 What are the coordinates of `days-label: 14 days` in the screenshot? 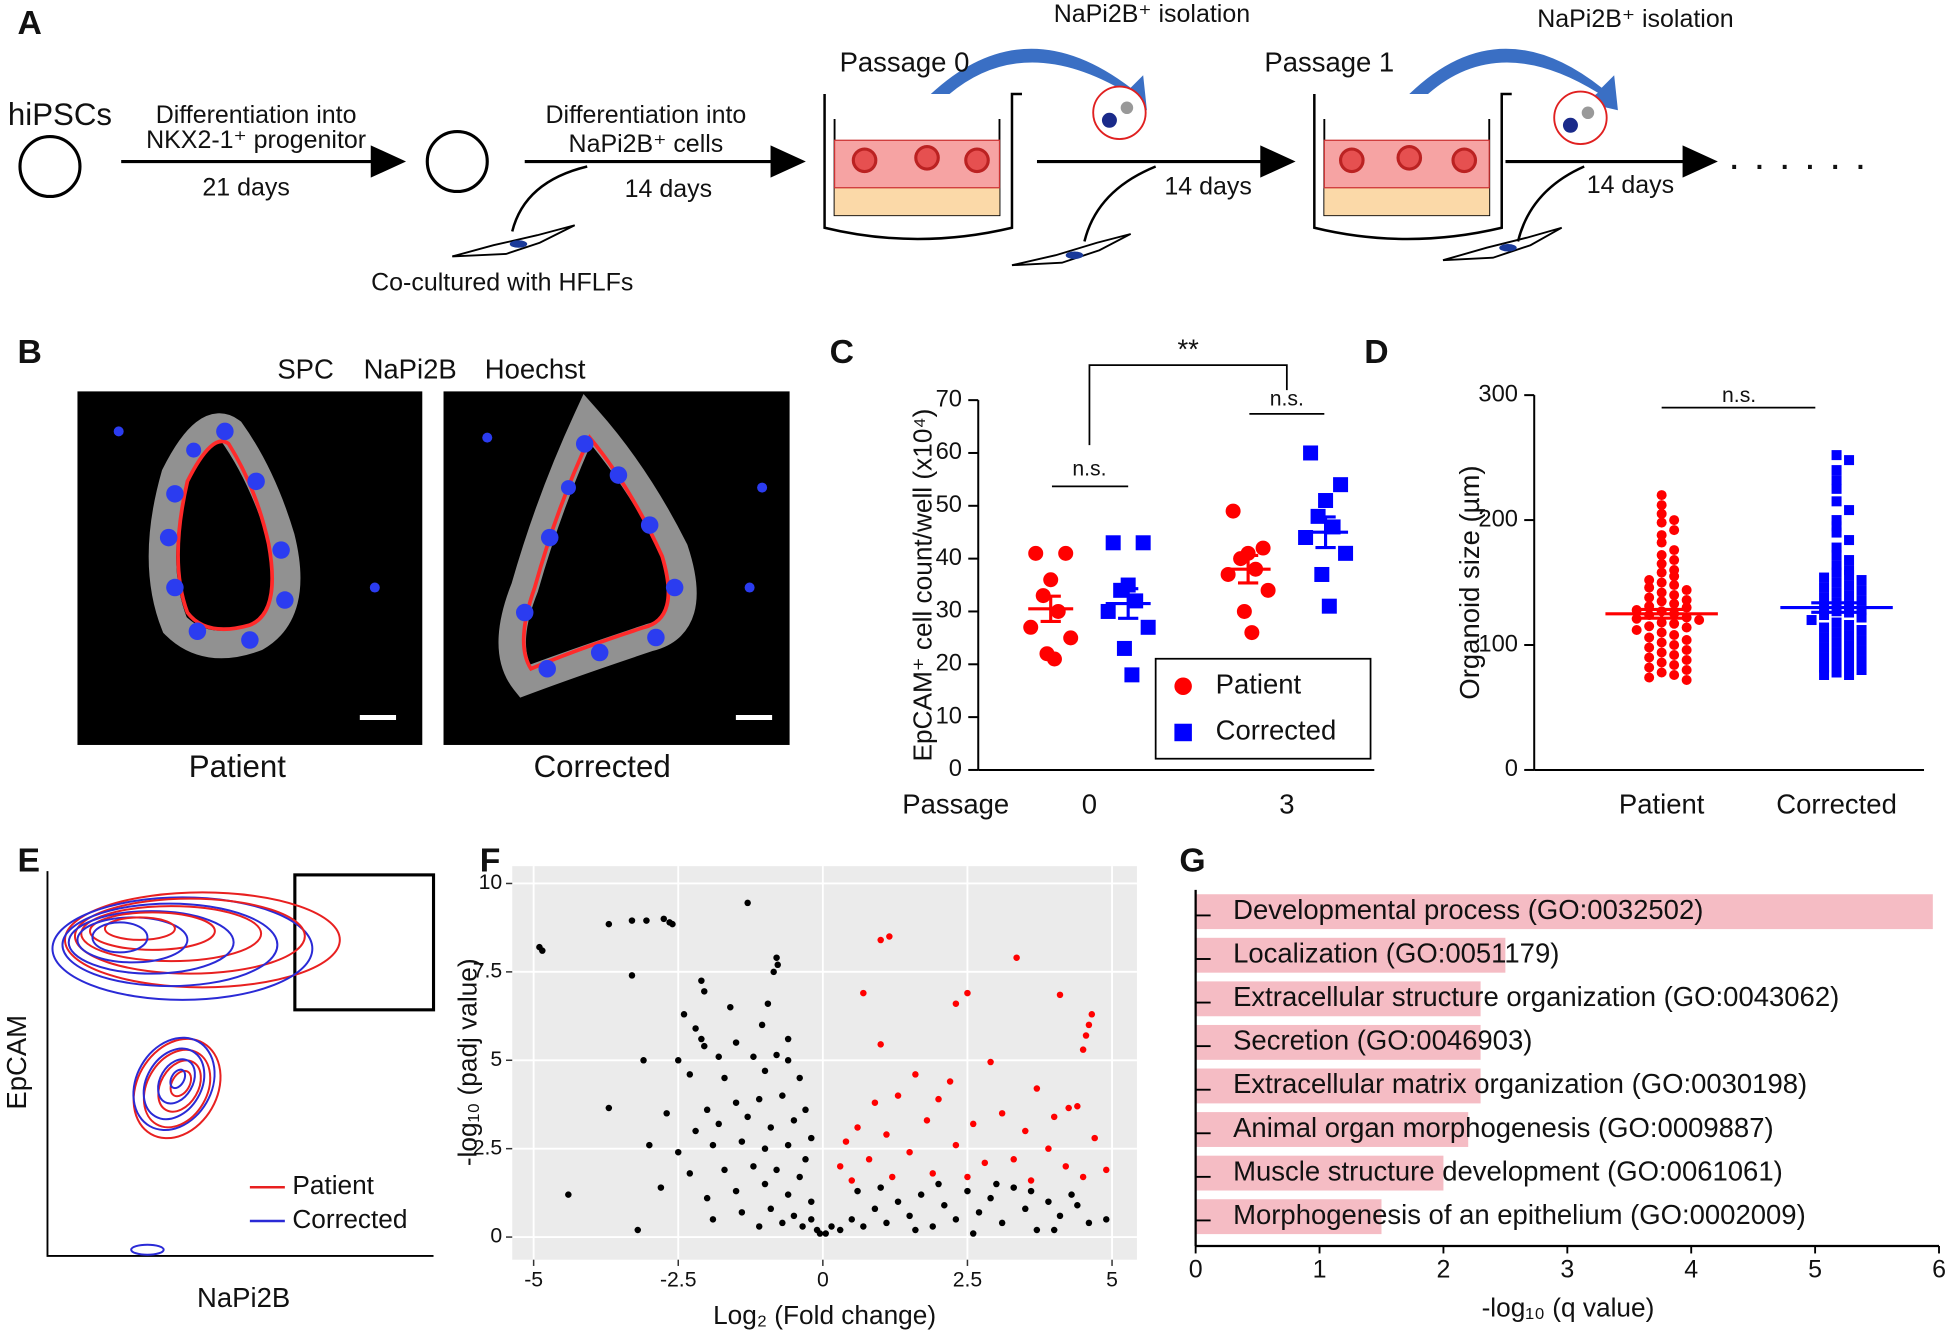 It's located at (1630, 185).